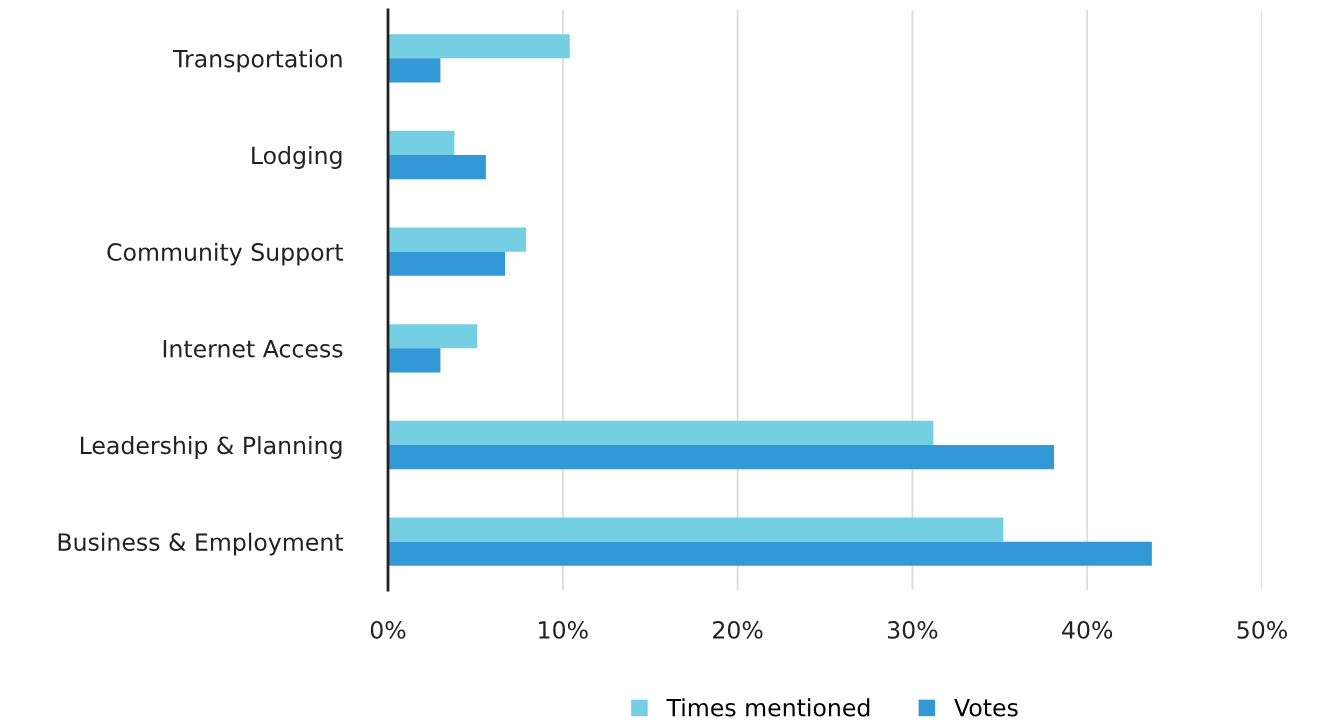 This screenshot has width=1317, height=723. What do you see at coordinates (211, 447) in the screenshot?
I see `y-tick-label: Leadership & Planning` at bounding box center [211, 447].